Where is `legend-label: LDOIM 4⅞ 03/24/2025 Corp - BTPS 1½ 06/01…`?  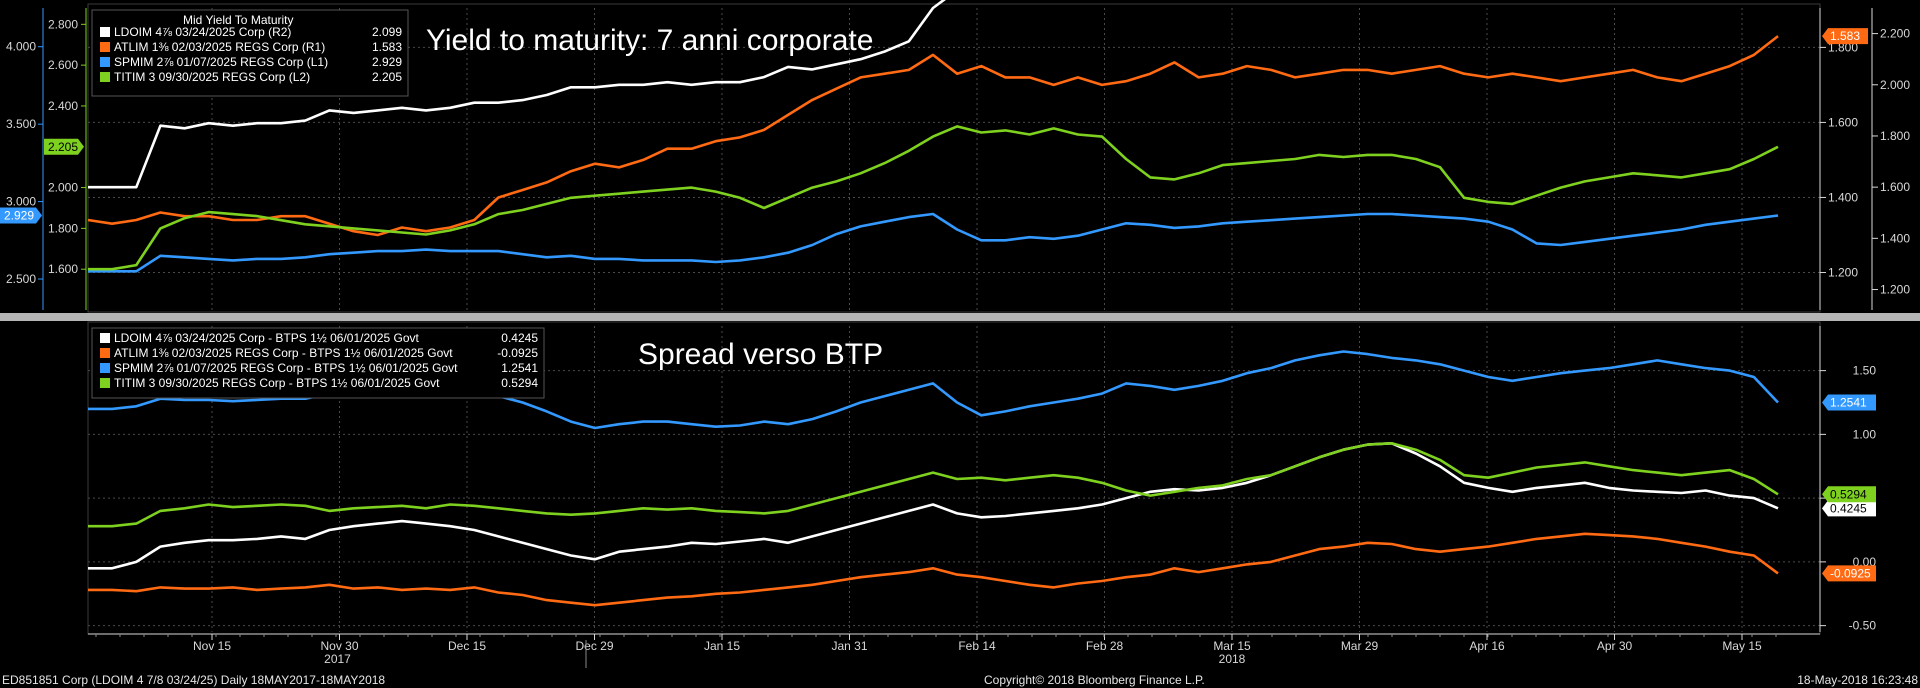
legend-label: LDOIM 4⅞ 03/24/2025 Corp - BTPS 1½ 06/01… is located at coordinates (267, 338).